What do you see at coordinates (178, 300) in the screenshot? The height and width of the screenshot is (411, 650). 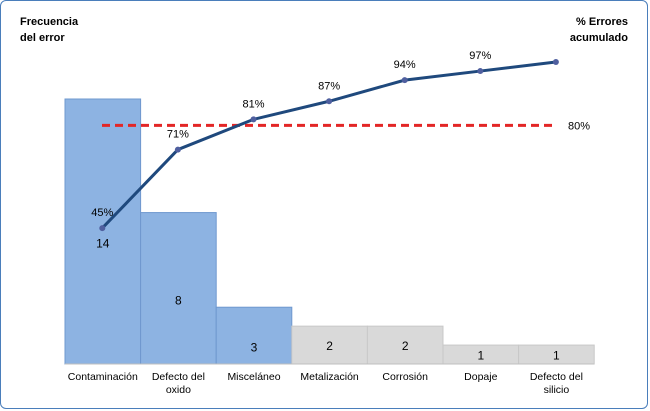 I see `bar-value-label: 8` at bounding box center [178, 300].